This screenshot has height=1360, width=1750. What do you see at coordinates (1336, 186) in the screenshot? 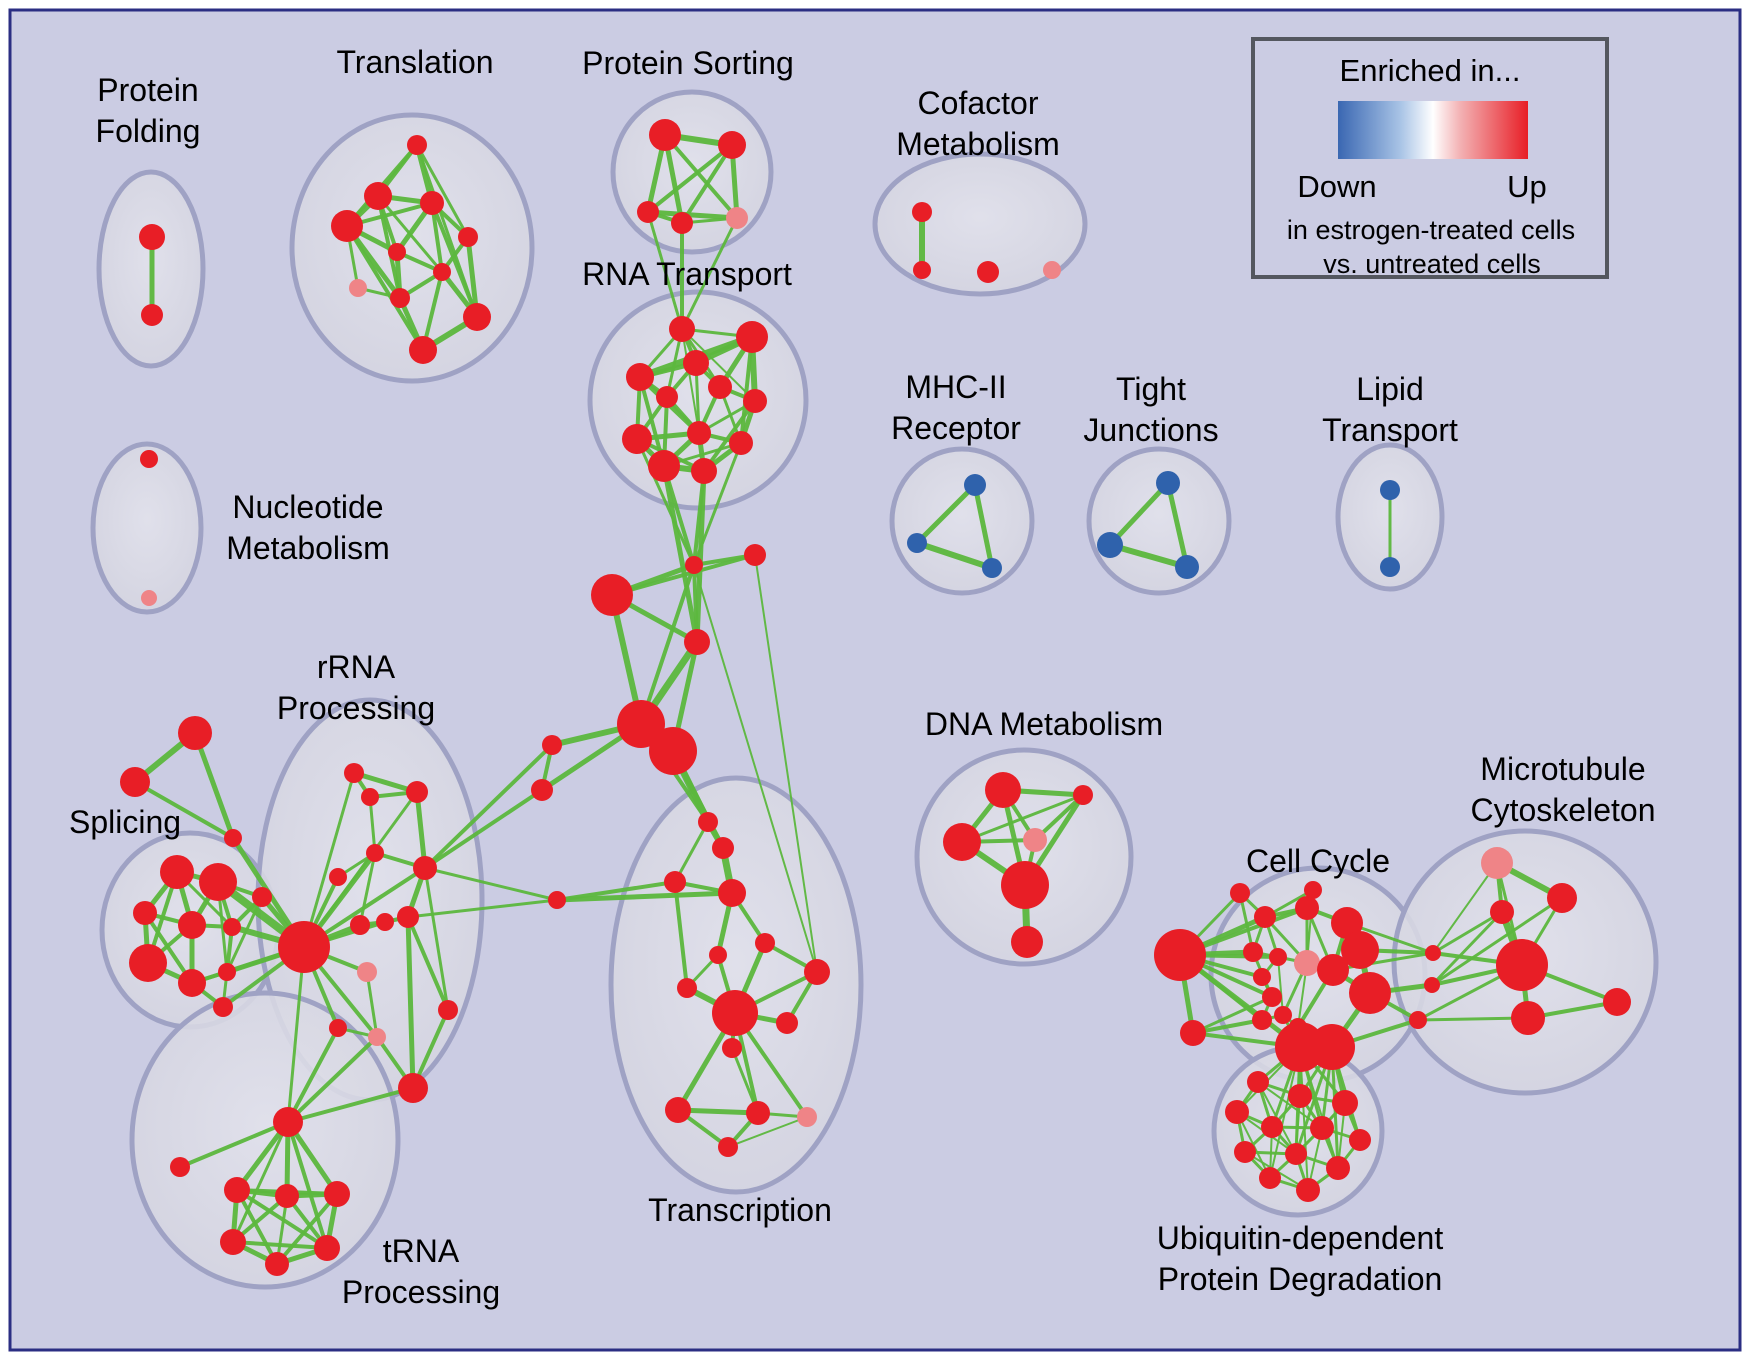
I see `legend-down-label: Down` at bounding box center [1336, 186].